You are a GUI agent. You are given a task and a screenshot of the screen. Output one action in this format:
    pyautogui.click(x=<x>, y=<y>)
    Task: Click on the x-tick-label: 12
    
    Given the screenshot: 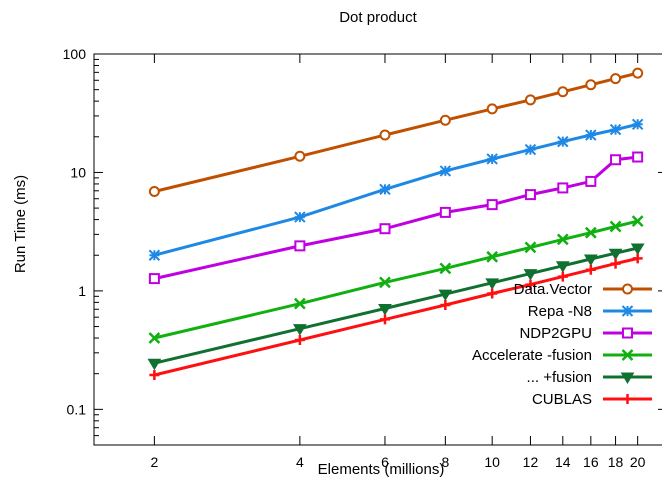 What is the action you would take?
    pyautogui.click(x=531, y=462)
    